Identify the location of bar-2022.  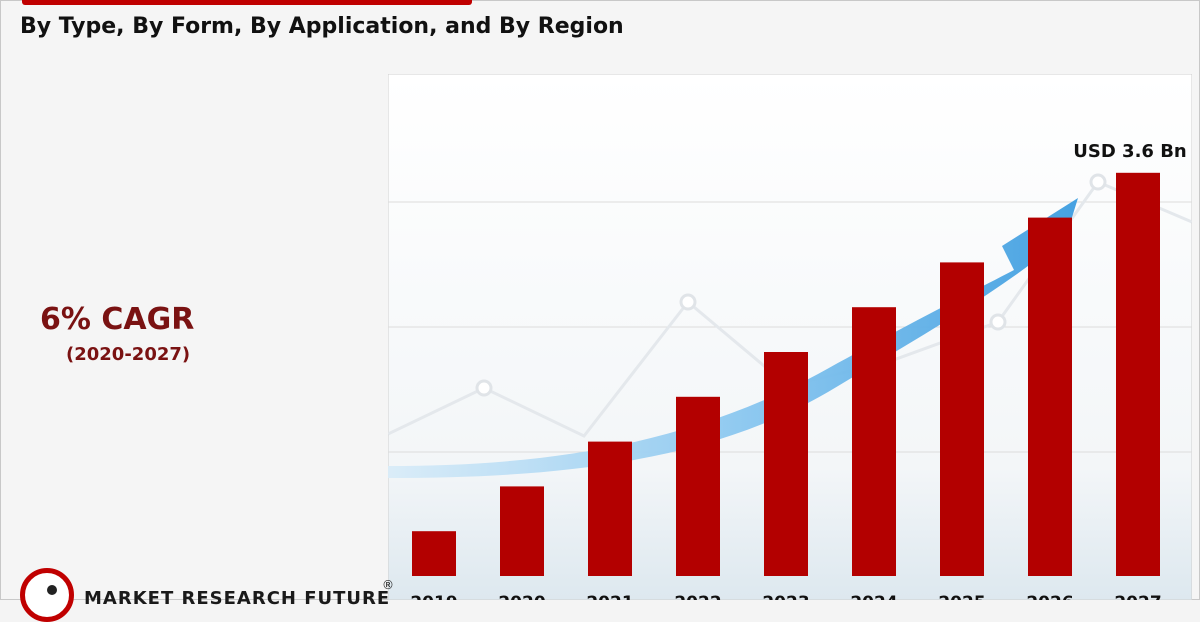
(698, 486).